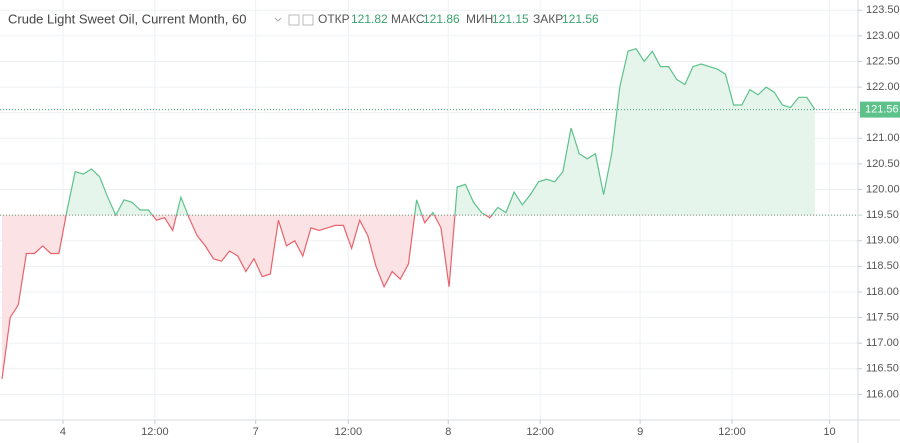 This screenshot has height=443, width=900. Describe the element at coordinates (479, 19) in the screenshot. I see `low-label: МИН` at that location.